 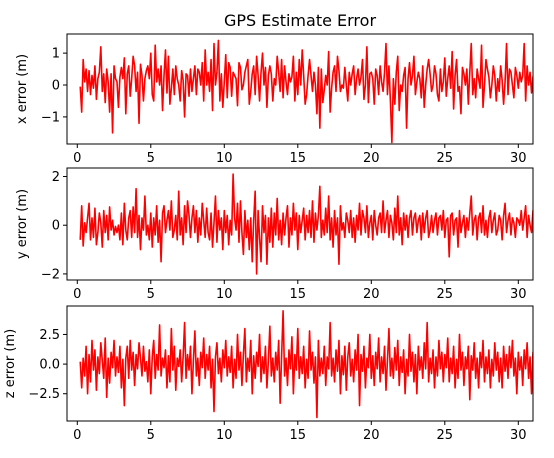 What do you see at coordinates (49, 335) in the screenshot?
I see `y-tick-label: 2.5` at bounding box center [49, 335].